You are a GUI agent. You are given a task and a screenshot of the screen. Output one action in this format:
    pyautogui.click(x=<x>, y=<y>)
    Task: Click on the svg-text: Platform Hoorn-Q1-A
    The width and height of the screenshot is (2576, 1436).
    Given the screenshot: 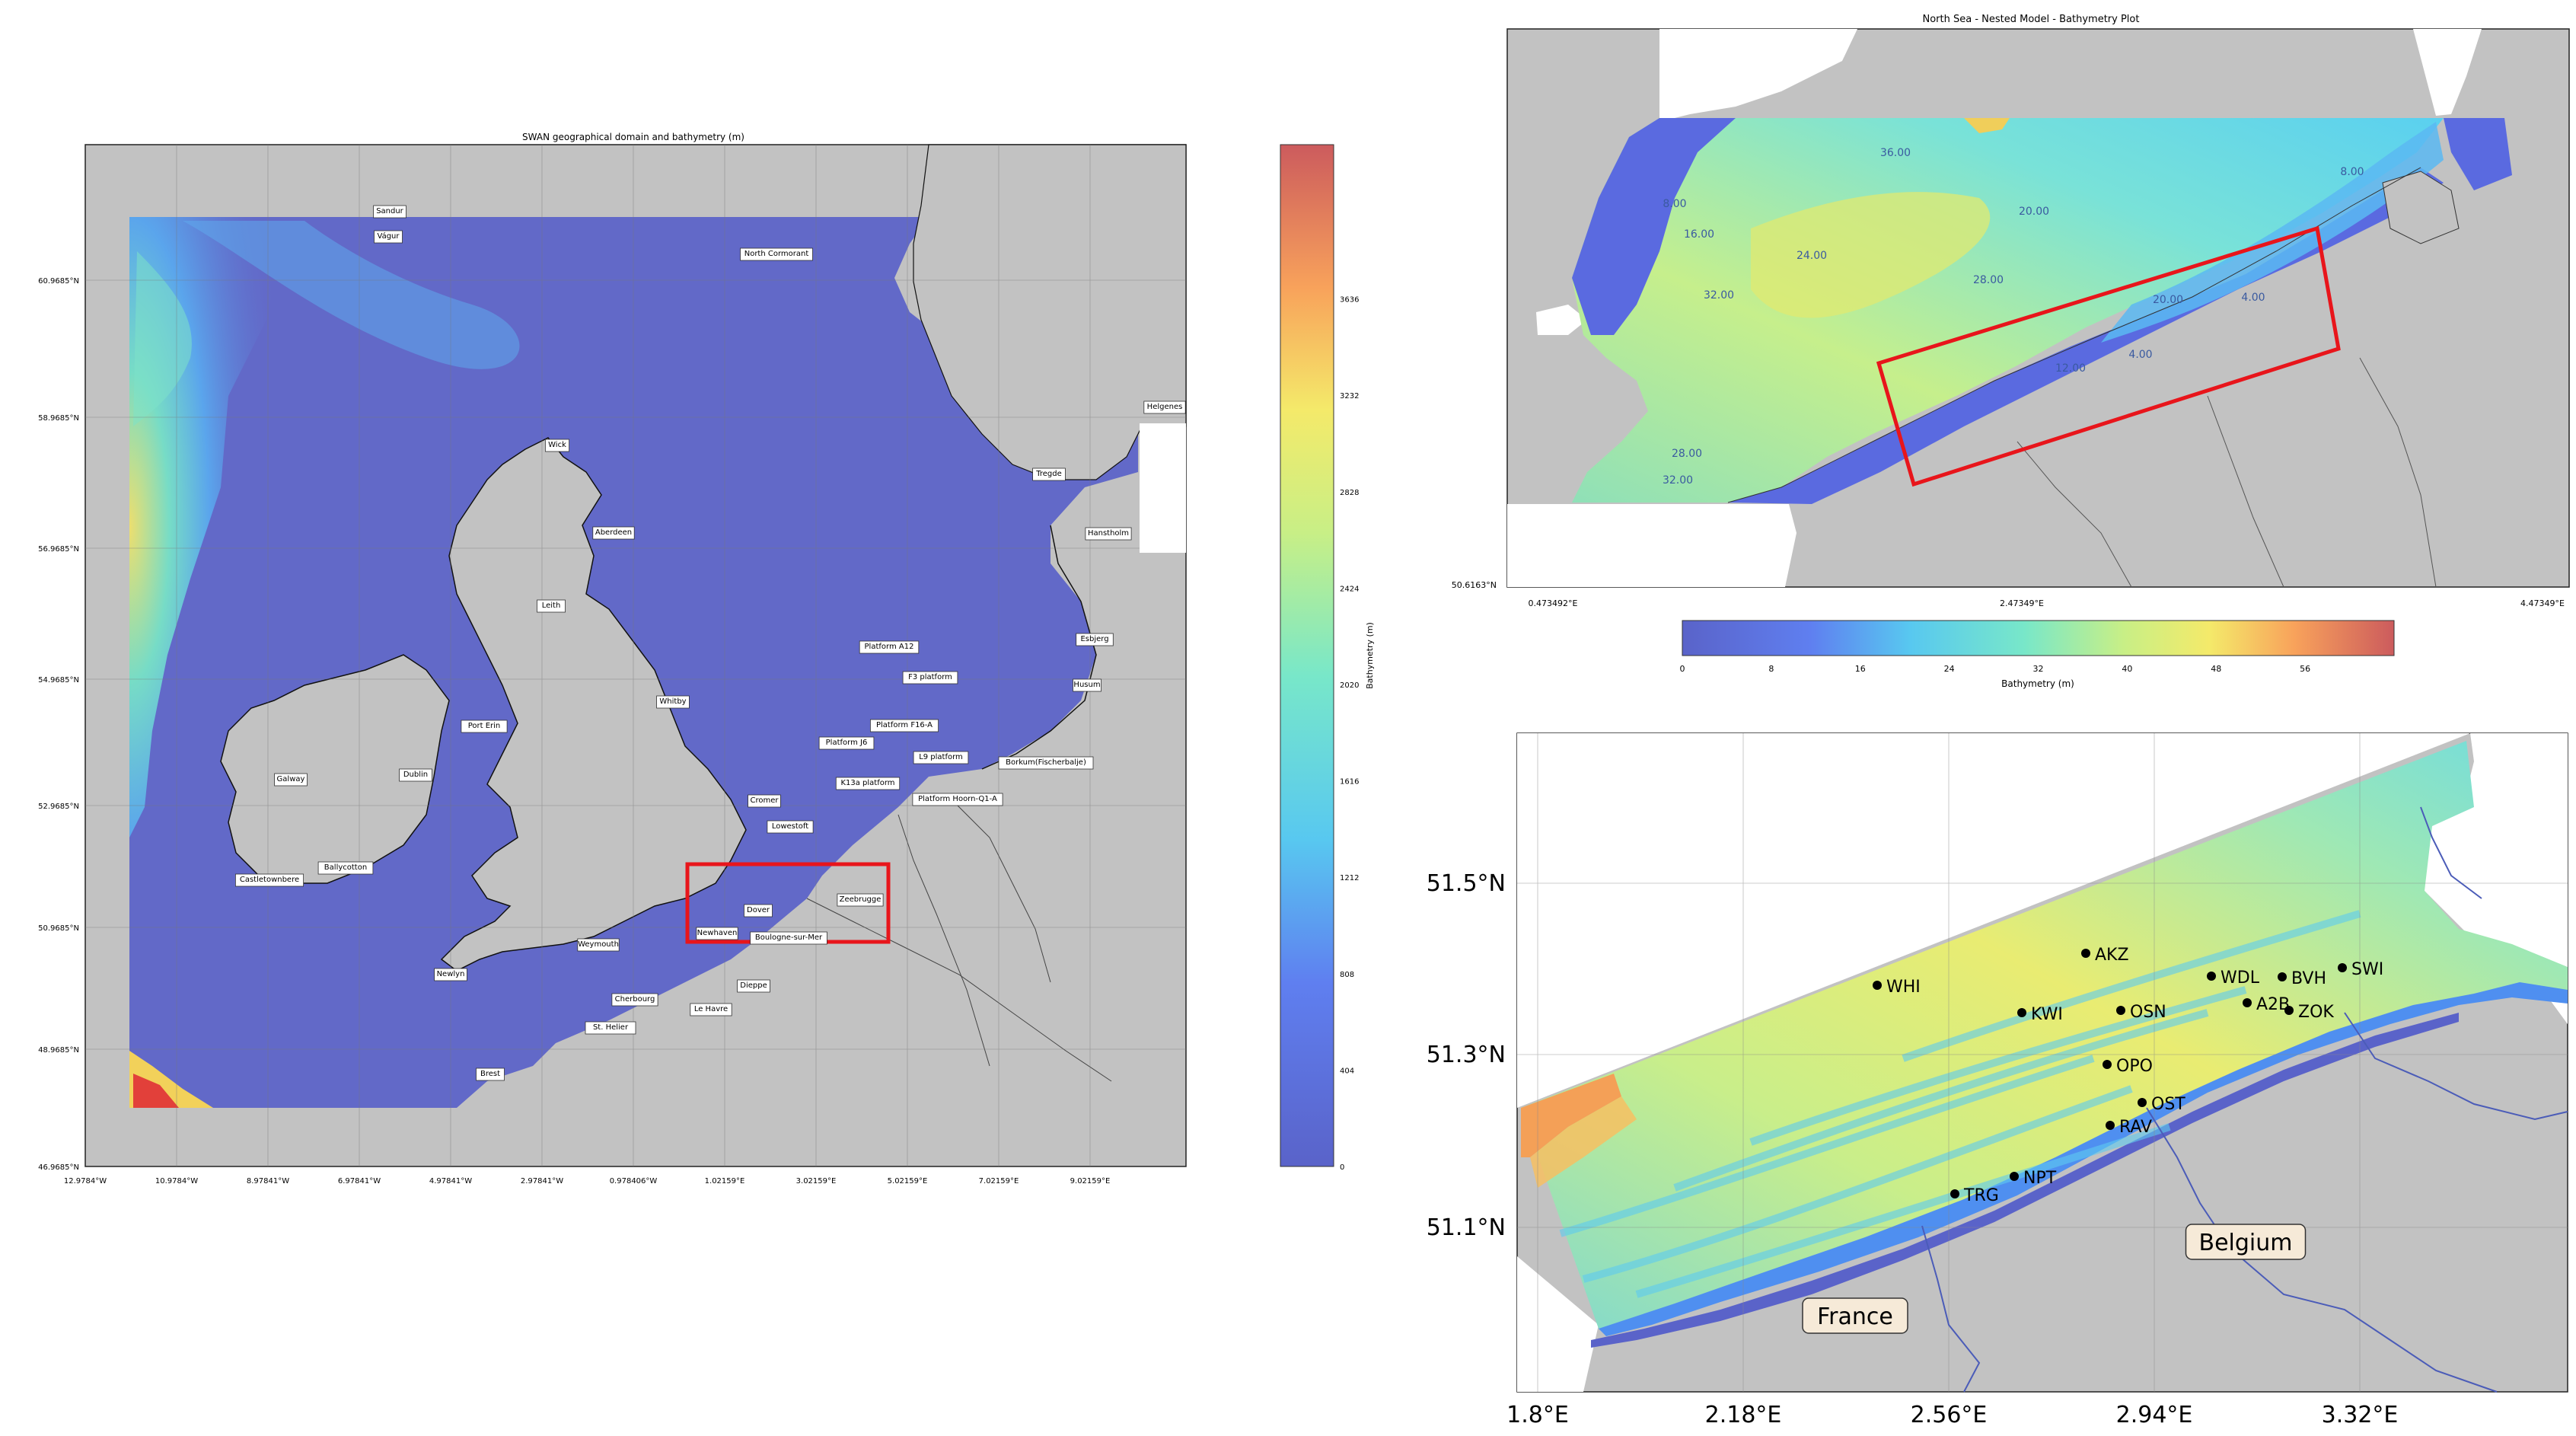 What is the action you would take?
    pyautogui.click(x=957, y=799)
    